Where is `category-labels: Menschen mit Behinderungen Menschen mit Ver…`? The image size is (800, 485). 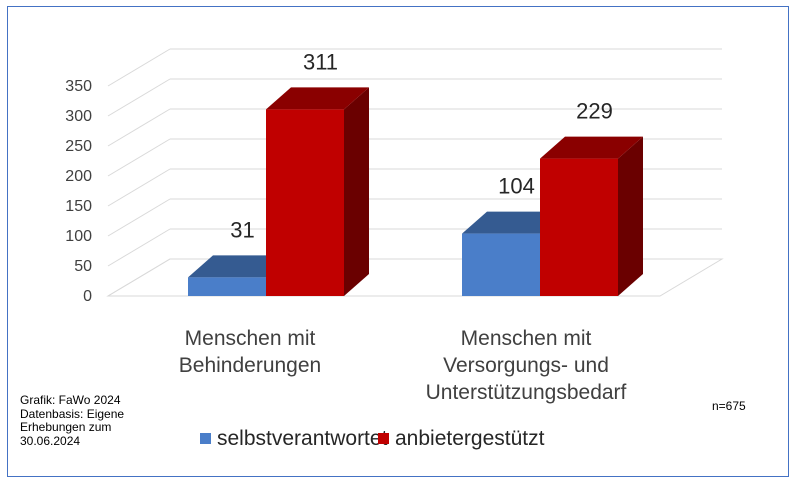
category-labels: Menschen mit Behinderungen Menschen mit Ver… is located at coordinates (403, 365).